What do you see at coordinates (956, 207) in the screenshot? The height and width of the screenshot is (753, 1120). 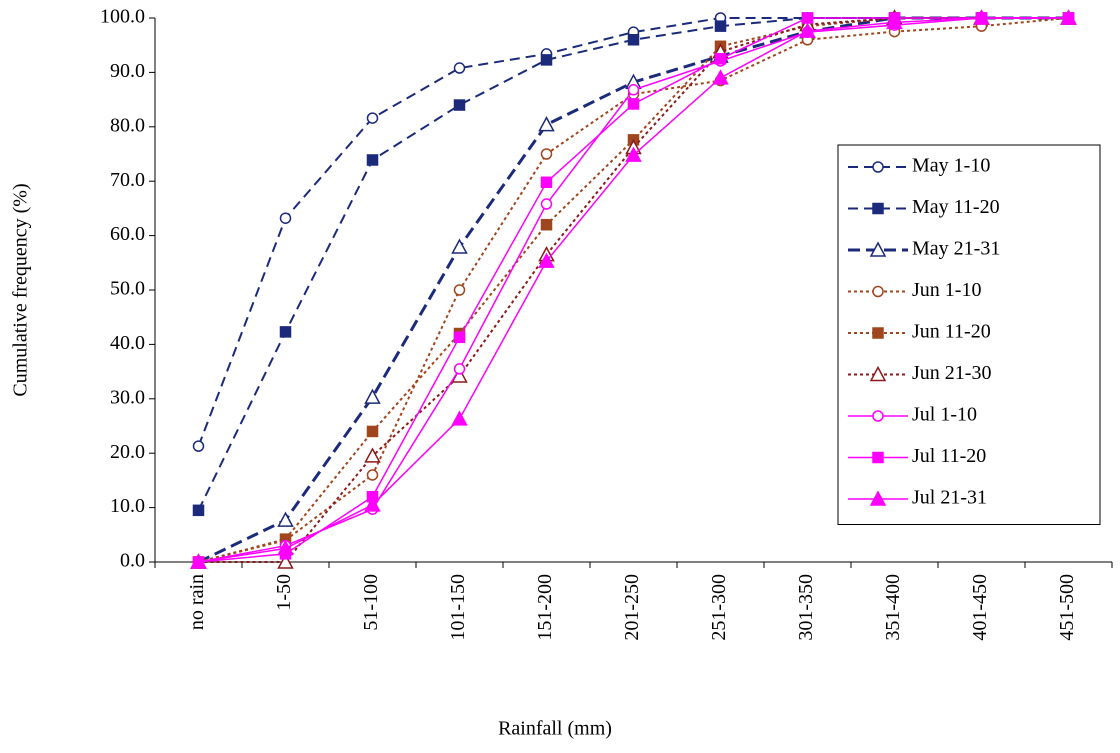 I see `legend-label: May 11-20` at bounding box center [956, 207].